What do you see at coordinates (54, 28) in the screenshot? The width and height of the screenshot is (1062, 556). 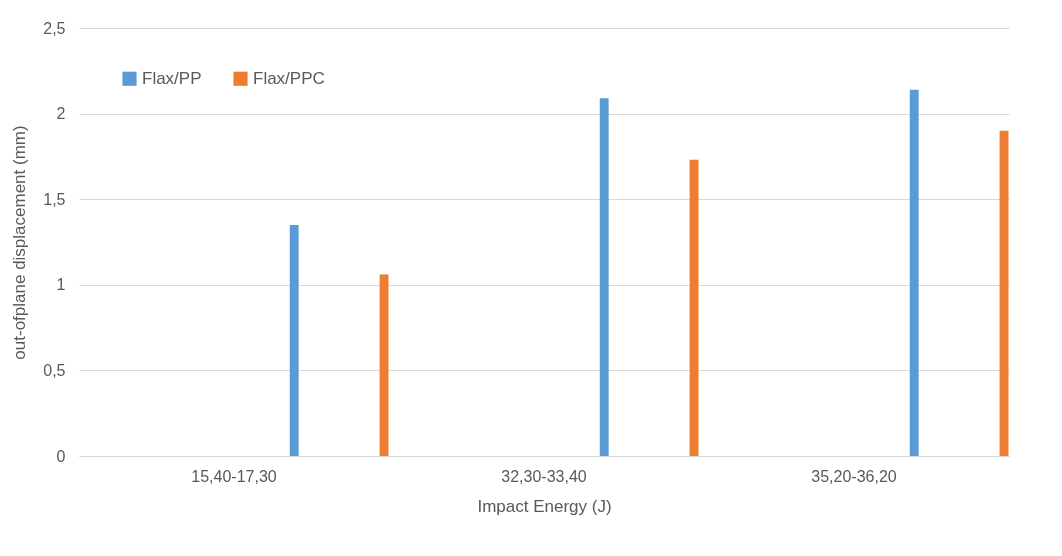 I see `y-tick-label: 2,5` at bounding box center [54, 28].